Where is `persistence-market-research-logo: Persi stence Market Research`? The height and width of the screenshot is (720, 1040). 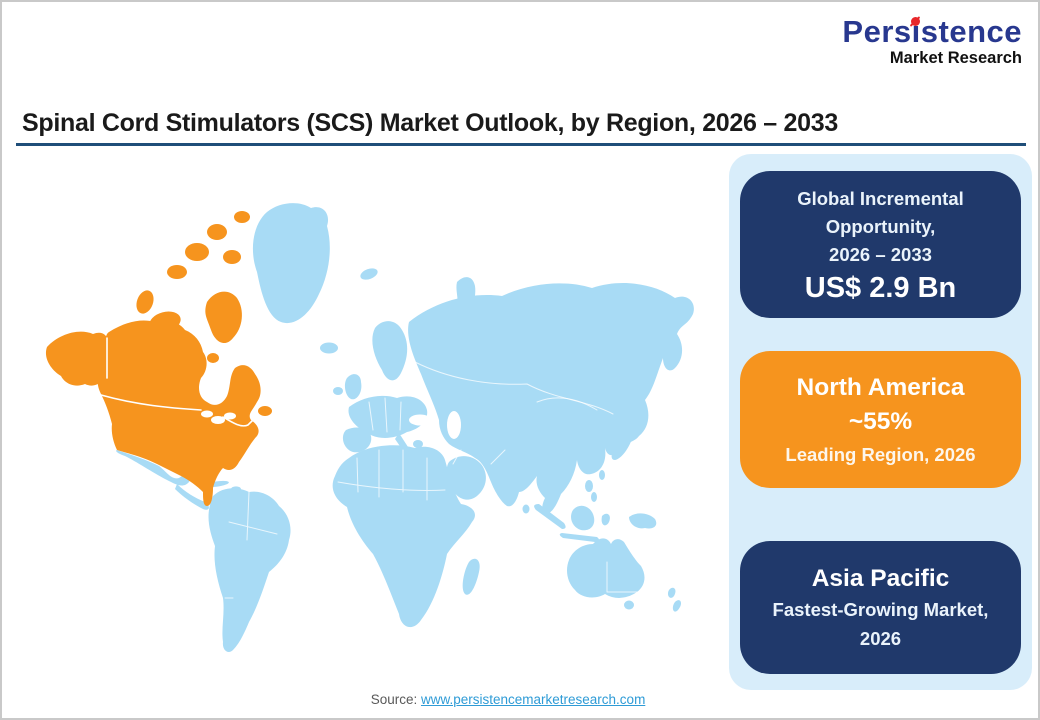
persistence-market-research-logo: Persi stence Market Research is located at coordinates (932, 41).